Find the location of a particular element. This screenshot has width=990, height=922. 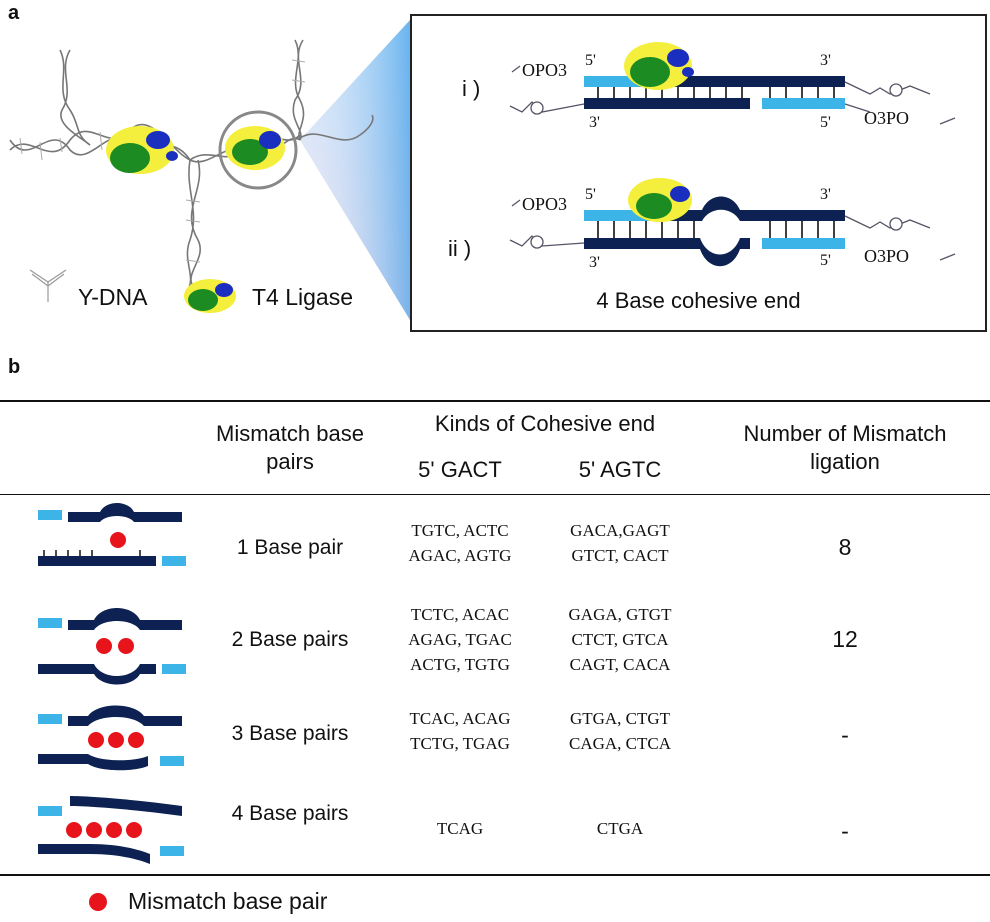

mismatch-icons is located at coordinates (112, 683).